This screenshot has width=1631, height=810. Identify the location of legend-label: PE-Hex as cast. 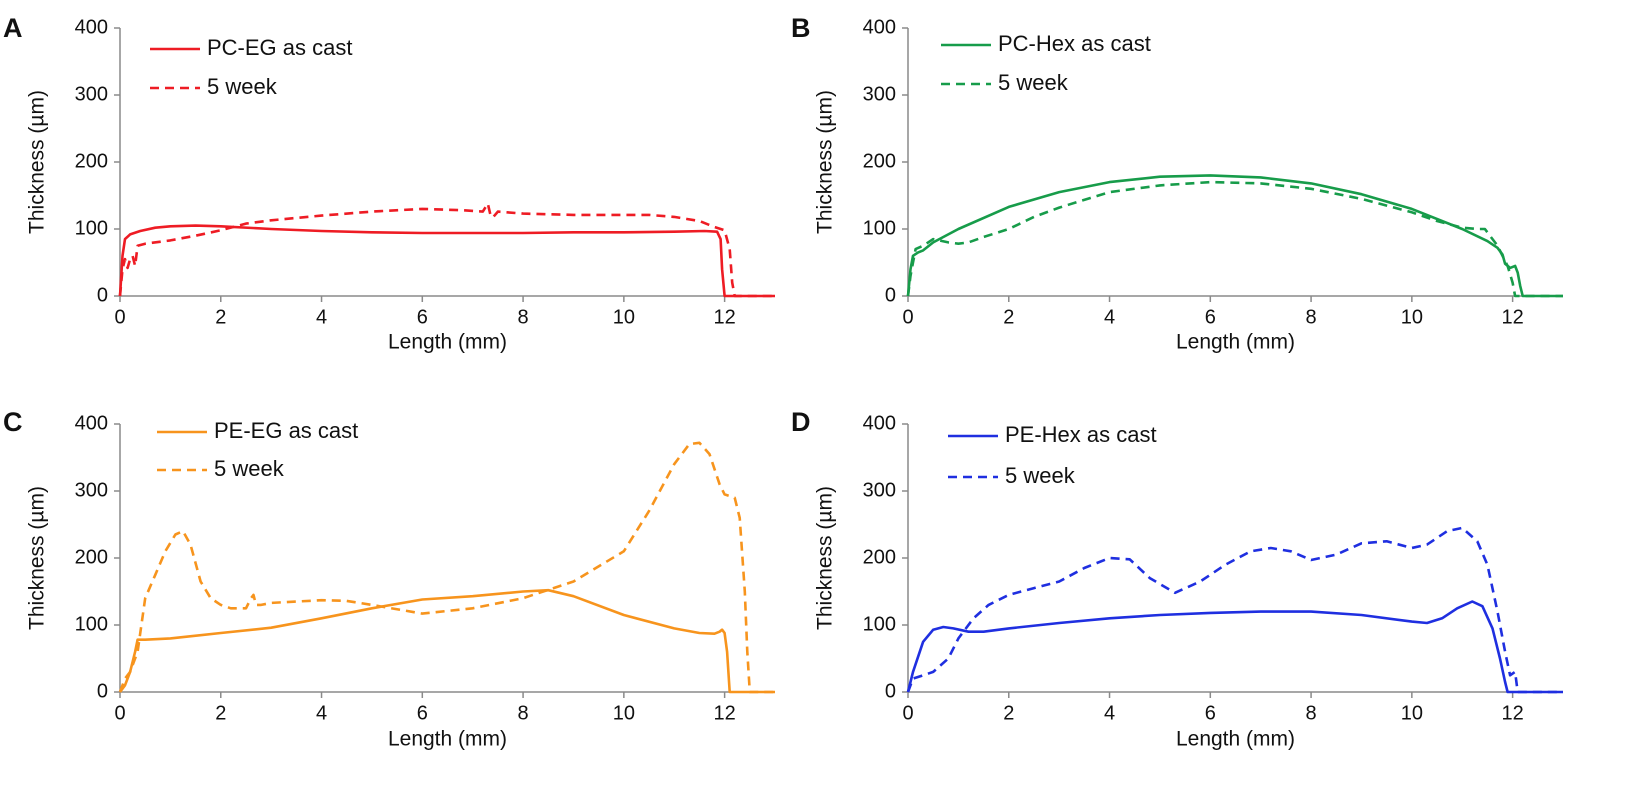
(1081, 434).